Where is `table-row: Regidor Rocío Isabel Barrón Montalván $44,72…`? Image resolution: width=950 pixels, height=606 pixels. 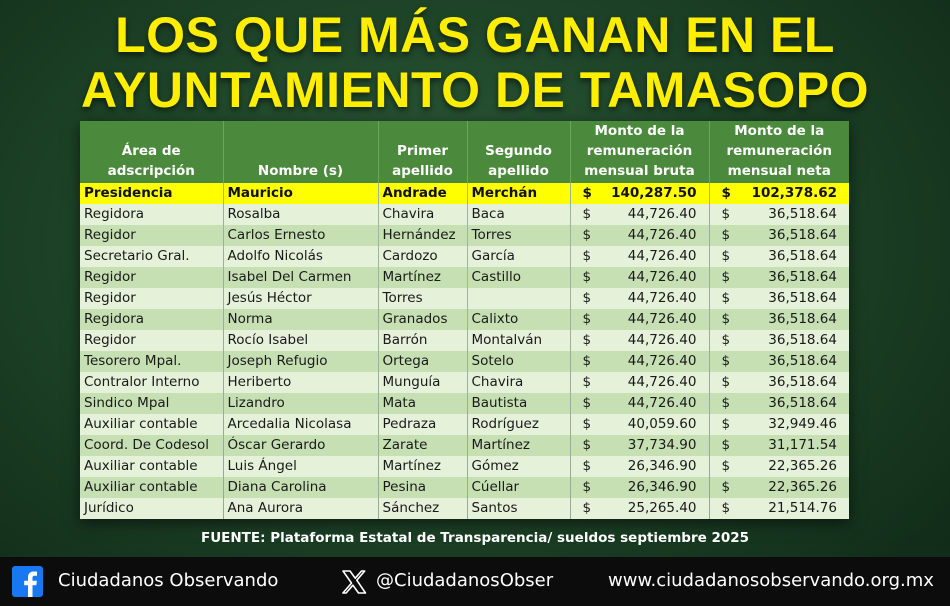 table-row: Regidor Rocío Isabel Barrón Montalván $44,72… is located at coordinates (464, 340).